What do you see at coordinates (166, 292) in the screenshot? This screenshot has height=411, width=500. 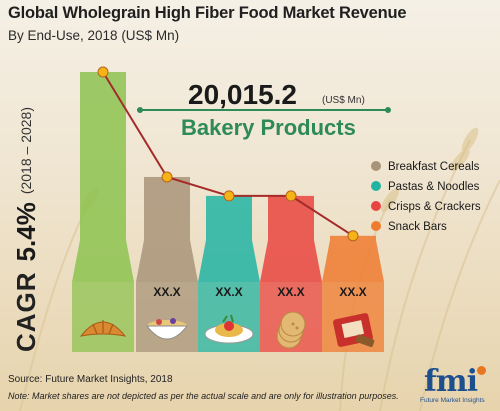 I see `value-label-breakfast-cereals: XX.X` at bounding box center [166, 292].